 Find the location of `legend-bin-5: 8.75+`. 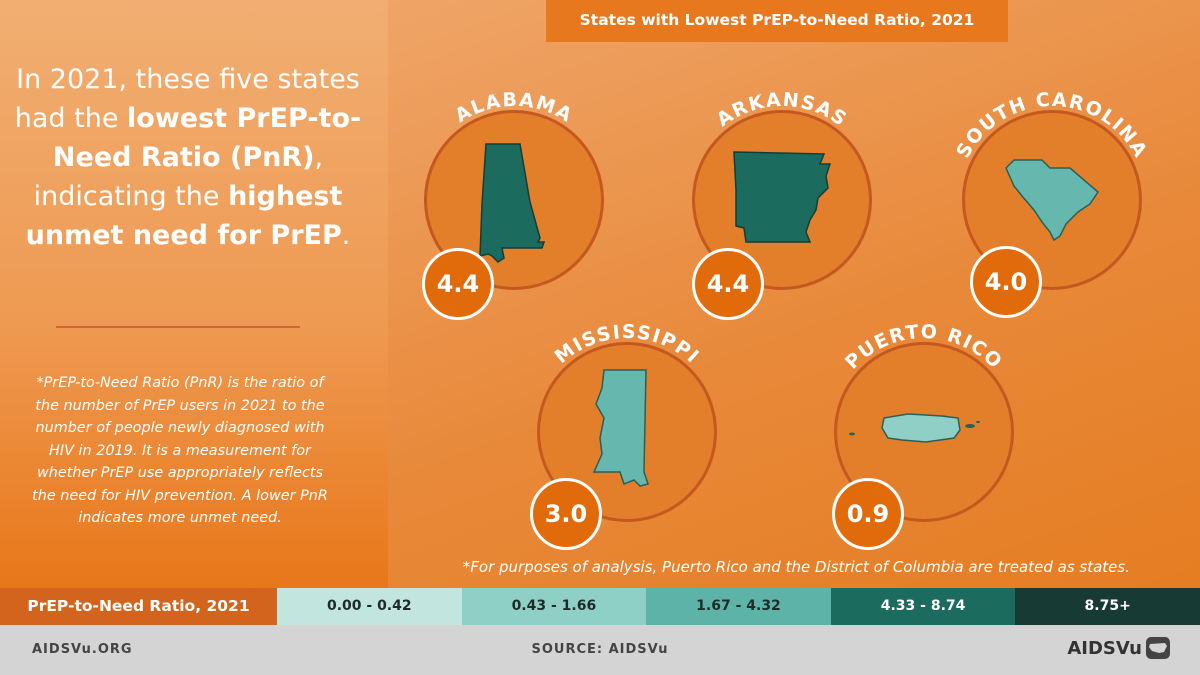

legend-bin-5: 8.75+ is located at coordinates (1107, 606).